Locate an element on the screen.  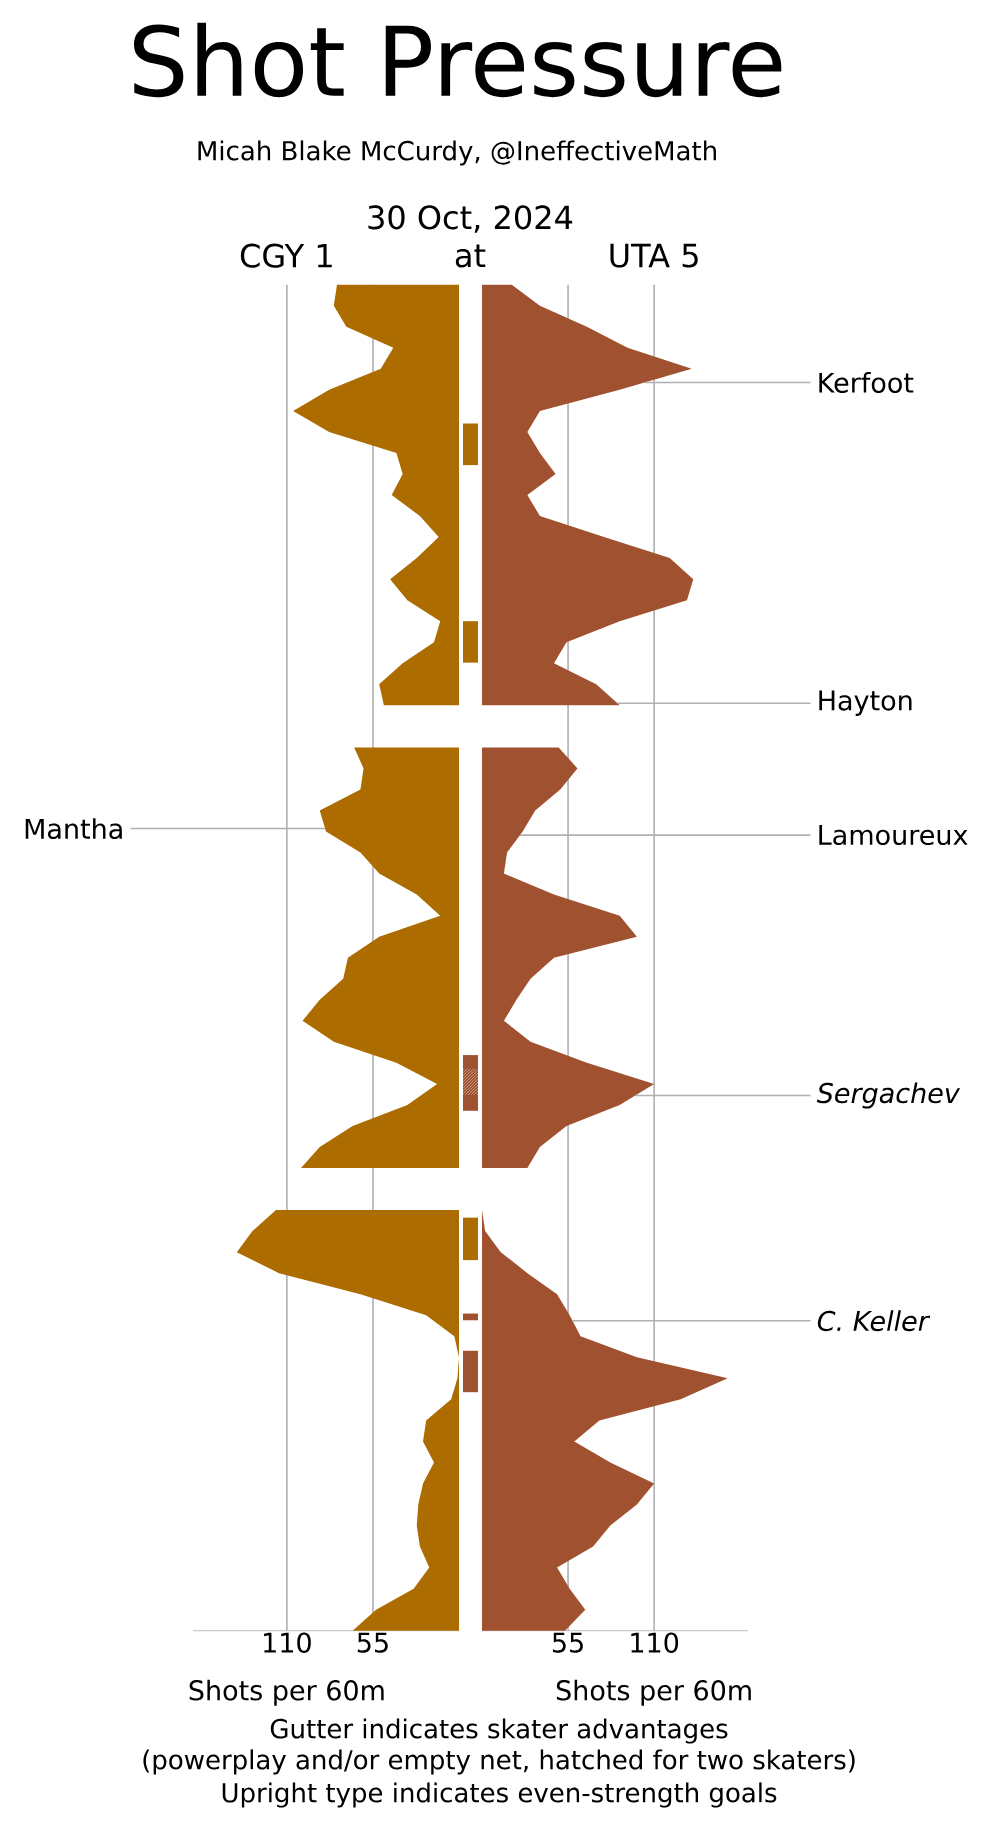
text: Sergachev is located at coordinates (888, 1095).